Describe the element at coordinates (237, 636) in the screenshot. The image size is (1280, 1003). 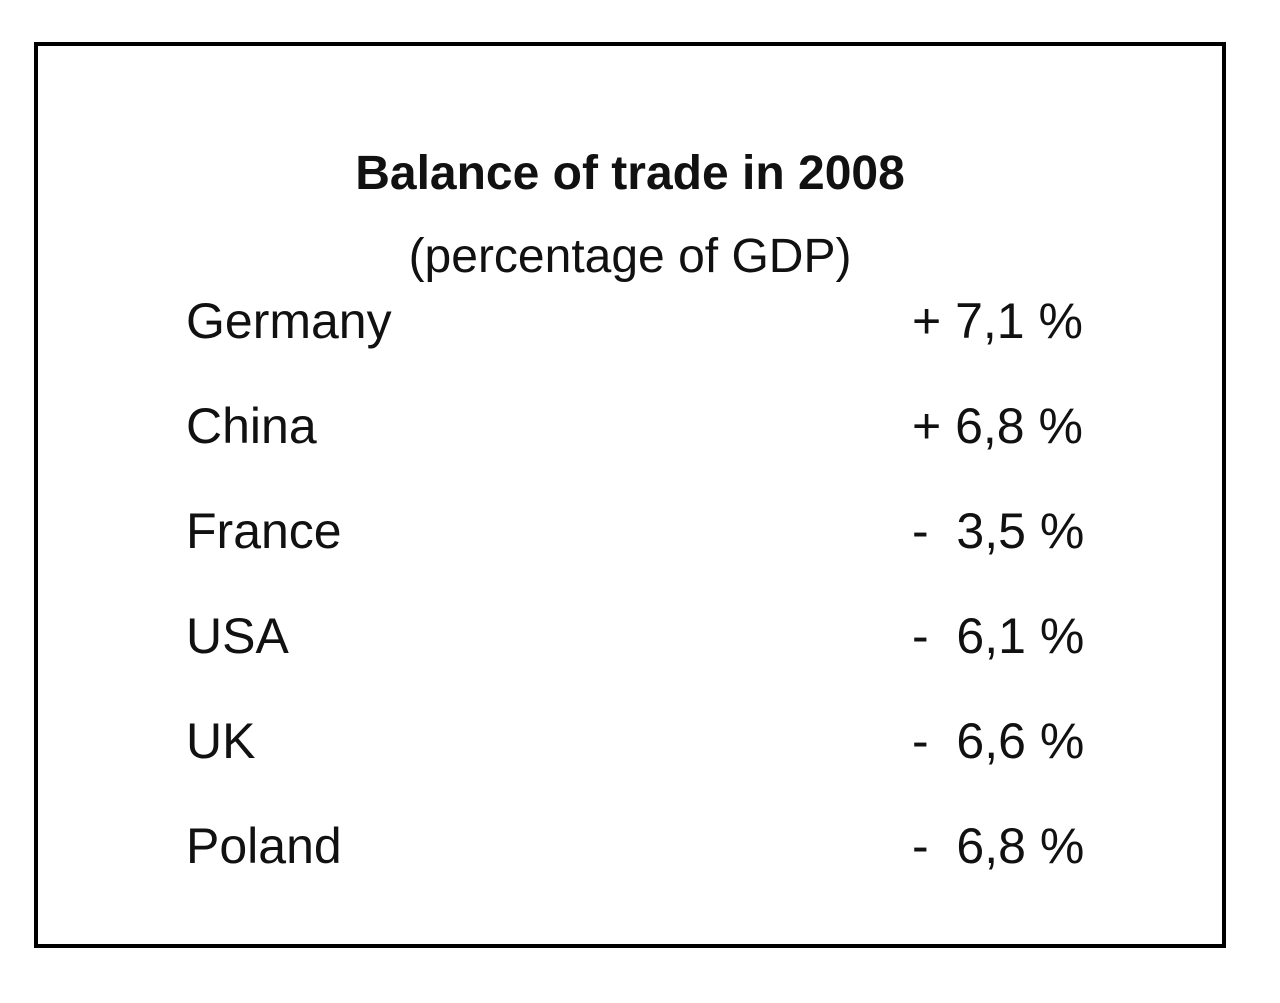
I see `country-label: USA` at that location.